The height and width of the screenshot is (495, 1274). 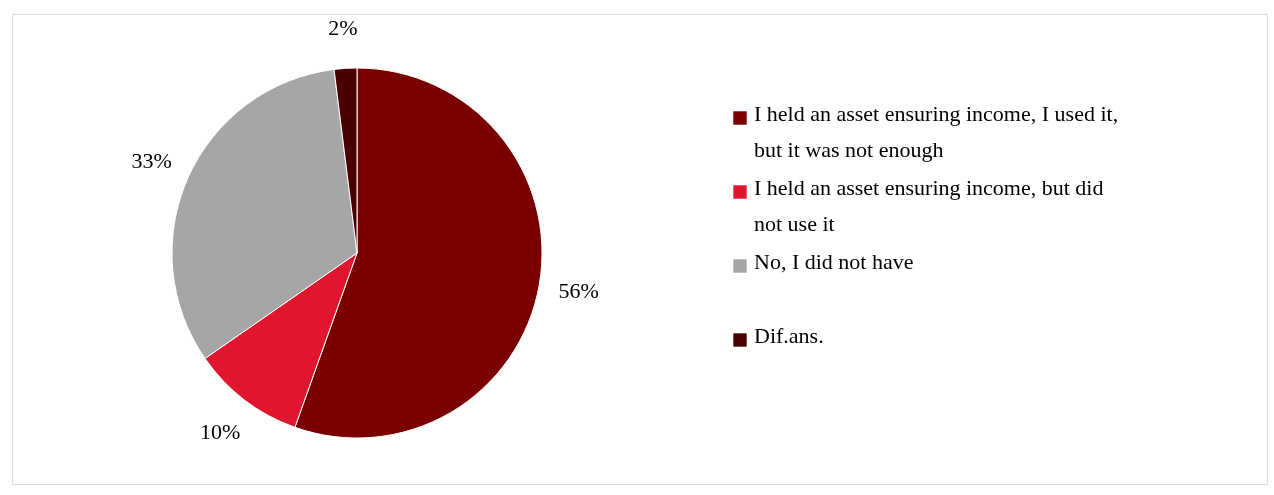 What do you see at coordinates (834, 261) in the screenshot?
I see `legend-label: No, I did not have` at bounding box center [834, 261].